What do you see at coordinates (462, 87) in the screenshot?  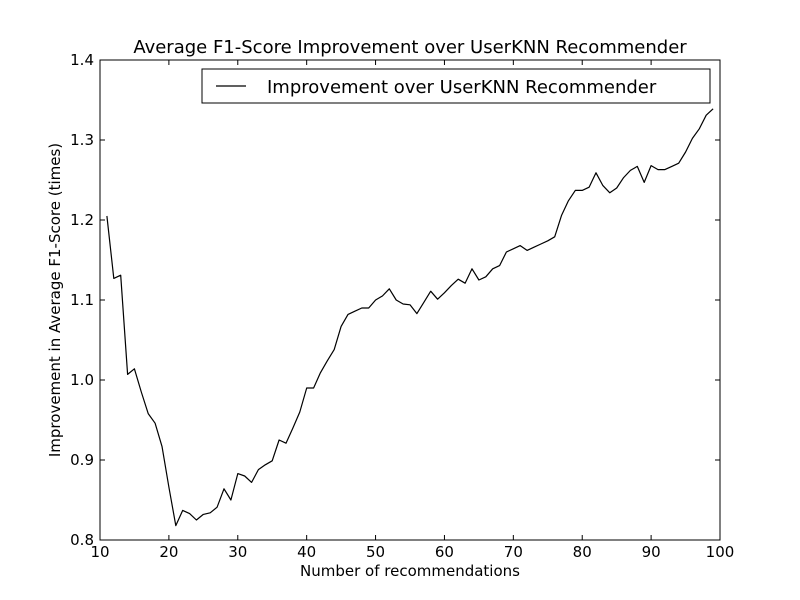 I see `legend-label: Improvement over UserKNN Recommender` at bounding box center [462, 87].